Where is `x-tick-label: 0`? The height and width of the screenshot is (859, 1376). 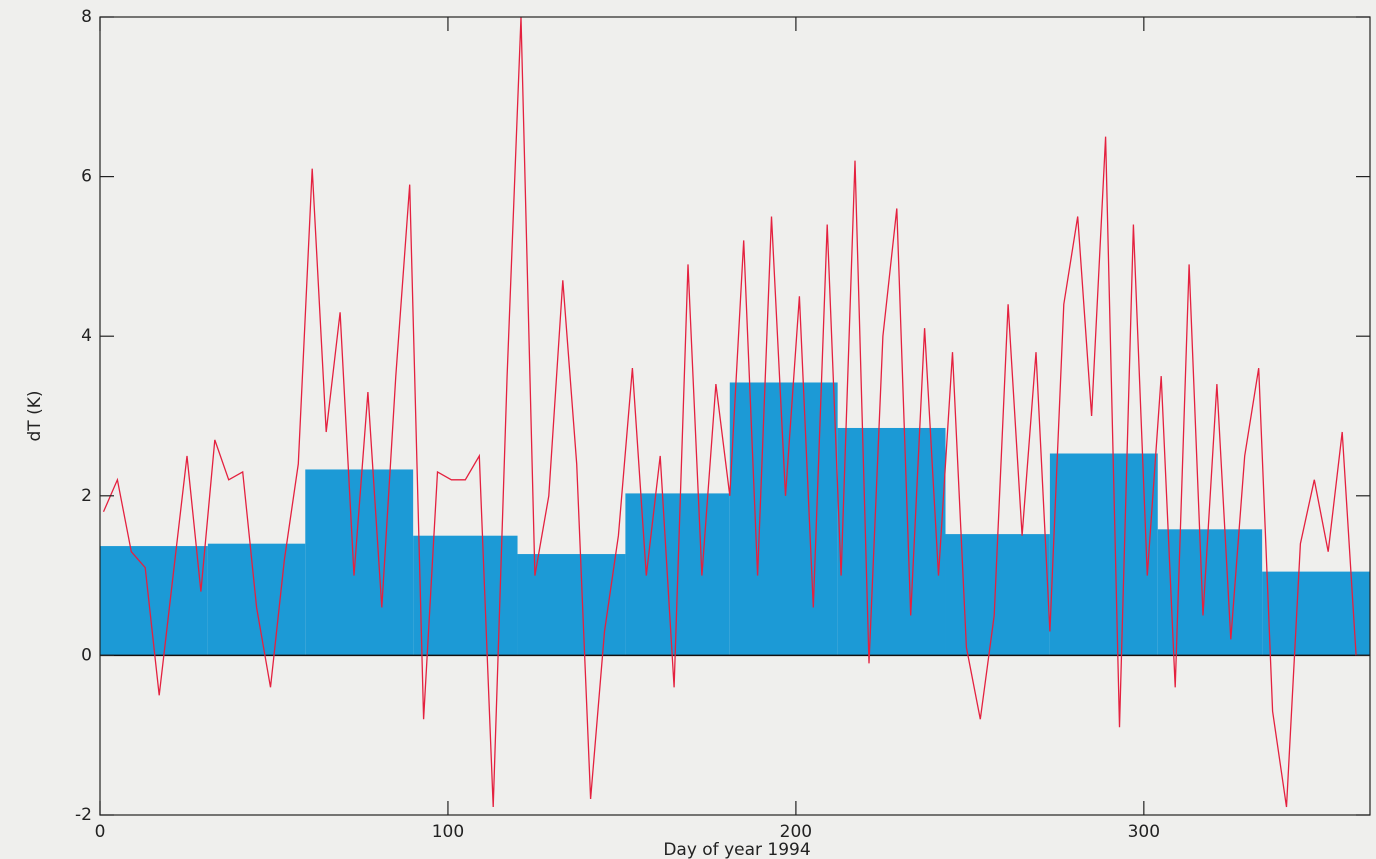
x-tick-label: 0 is located at coordinates (100, 832).